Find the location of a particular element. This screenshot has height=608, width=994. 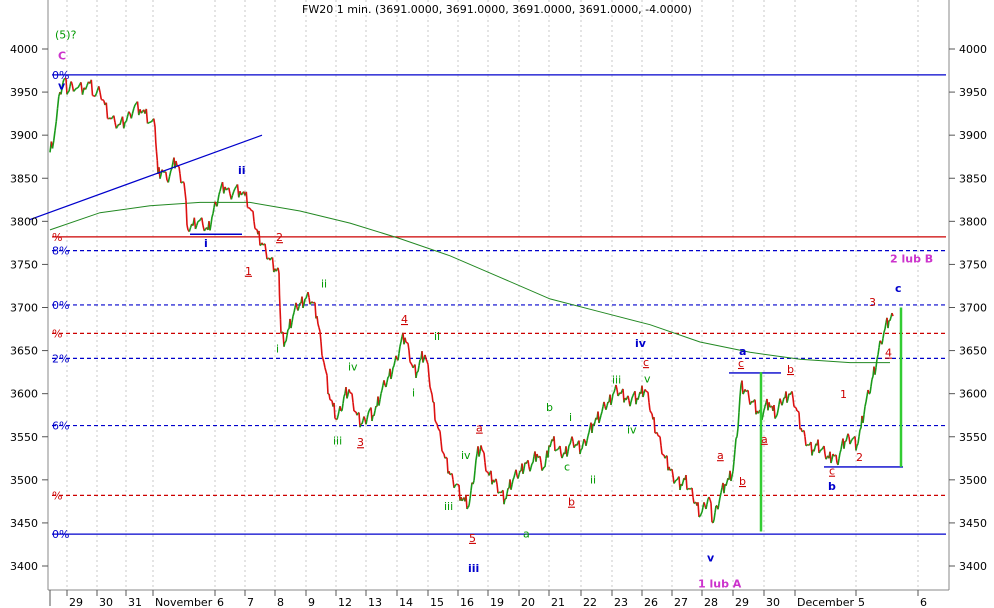

wave-label: c is located at coordinates (646, 362).